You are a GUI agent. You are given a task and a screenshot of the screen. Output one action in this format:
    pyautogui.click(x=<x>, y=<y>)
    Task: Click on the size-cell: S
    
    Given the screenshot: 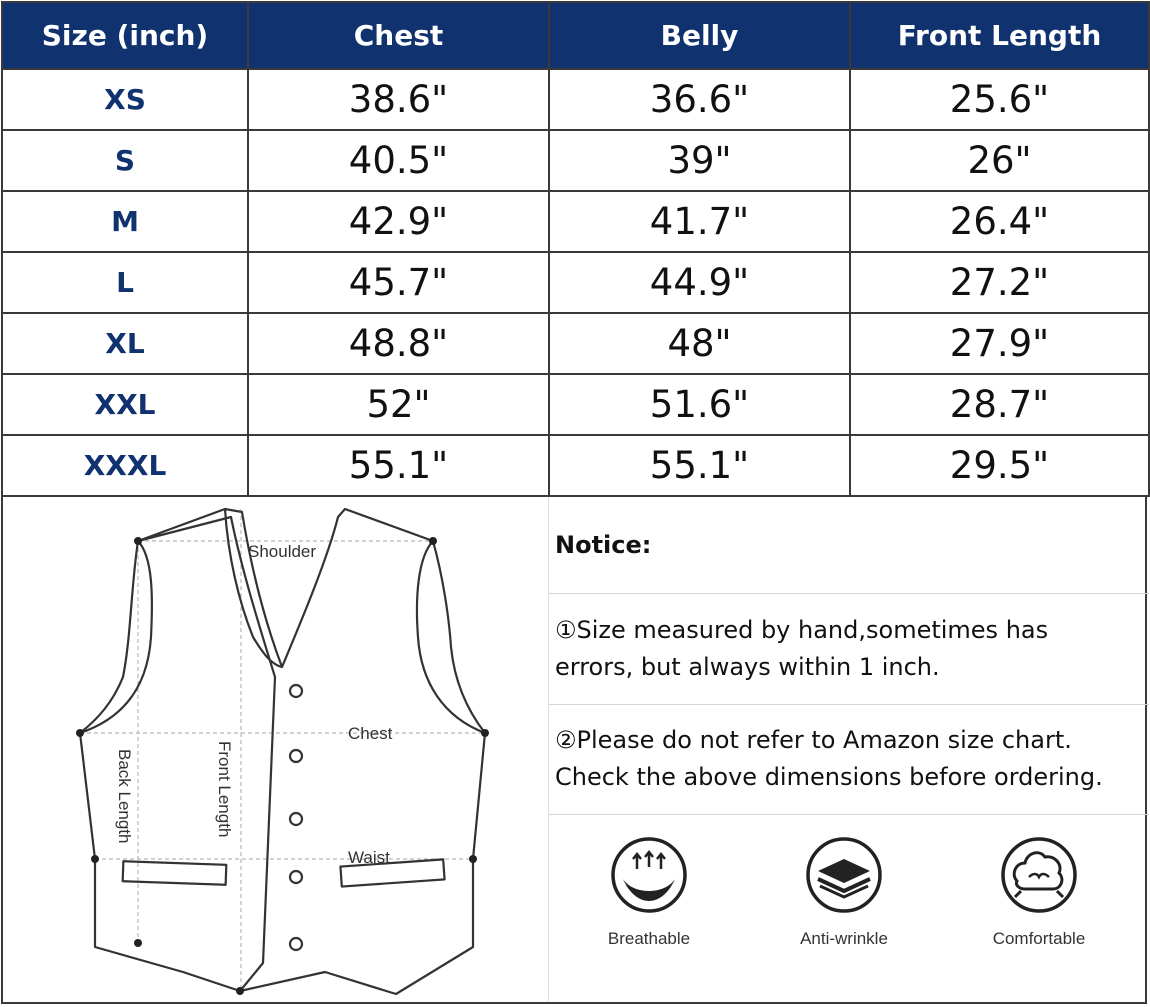 What is the action you would take?
    pyautogui.click(x=125, y=160)
    